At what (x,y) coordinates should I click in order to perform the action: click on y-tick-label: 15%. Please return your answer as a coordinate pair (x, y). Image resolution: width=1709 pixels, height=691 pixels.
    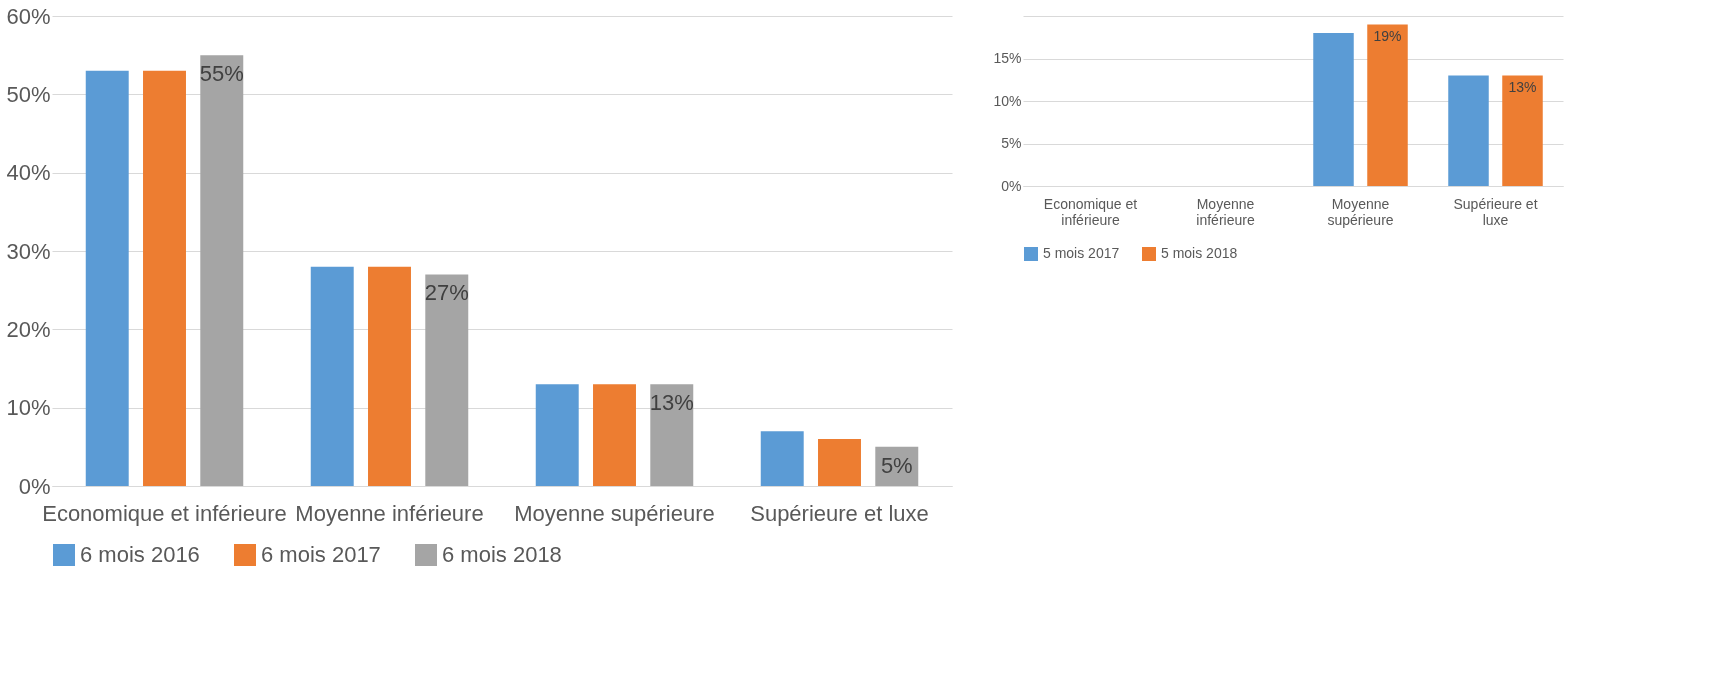
    Looking at the image, I should click on (1007, 58).